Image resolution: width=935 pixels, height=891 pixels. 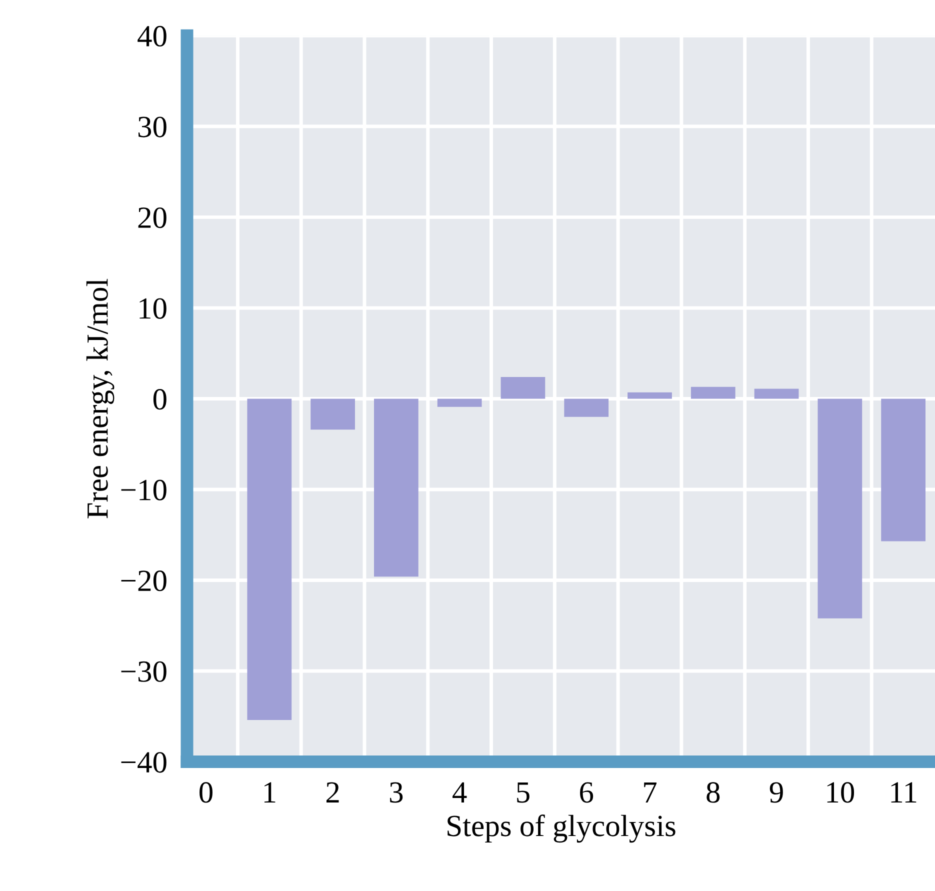 What do you see at coordinates (143, 490) in the screenshot?
I see `y-tick-label: −10` at bounding box center [143, 490].